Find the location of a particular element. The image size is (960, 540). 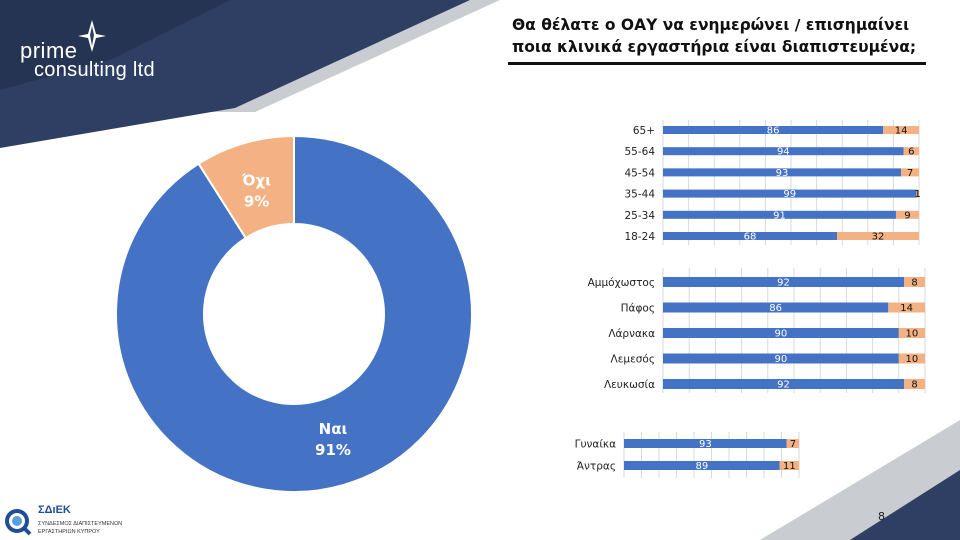

donut-category-label: Όχι is located at coordinates (256, 180).